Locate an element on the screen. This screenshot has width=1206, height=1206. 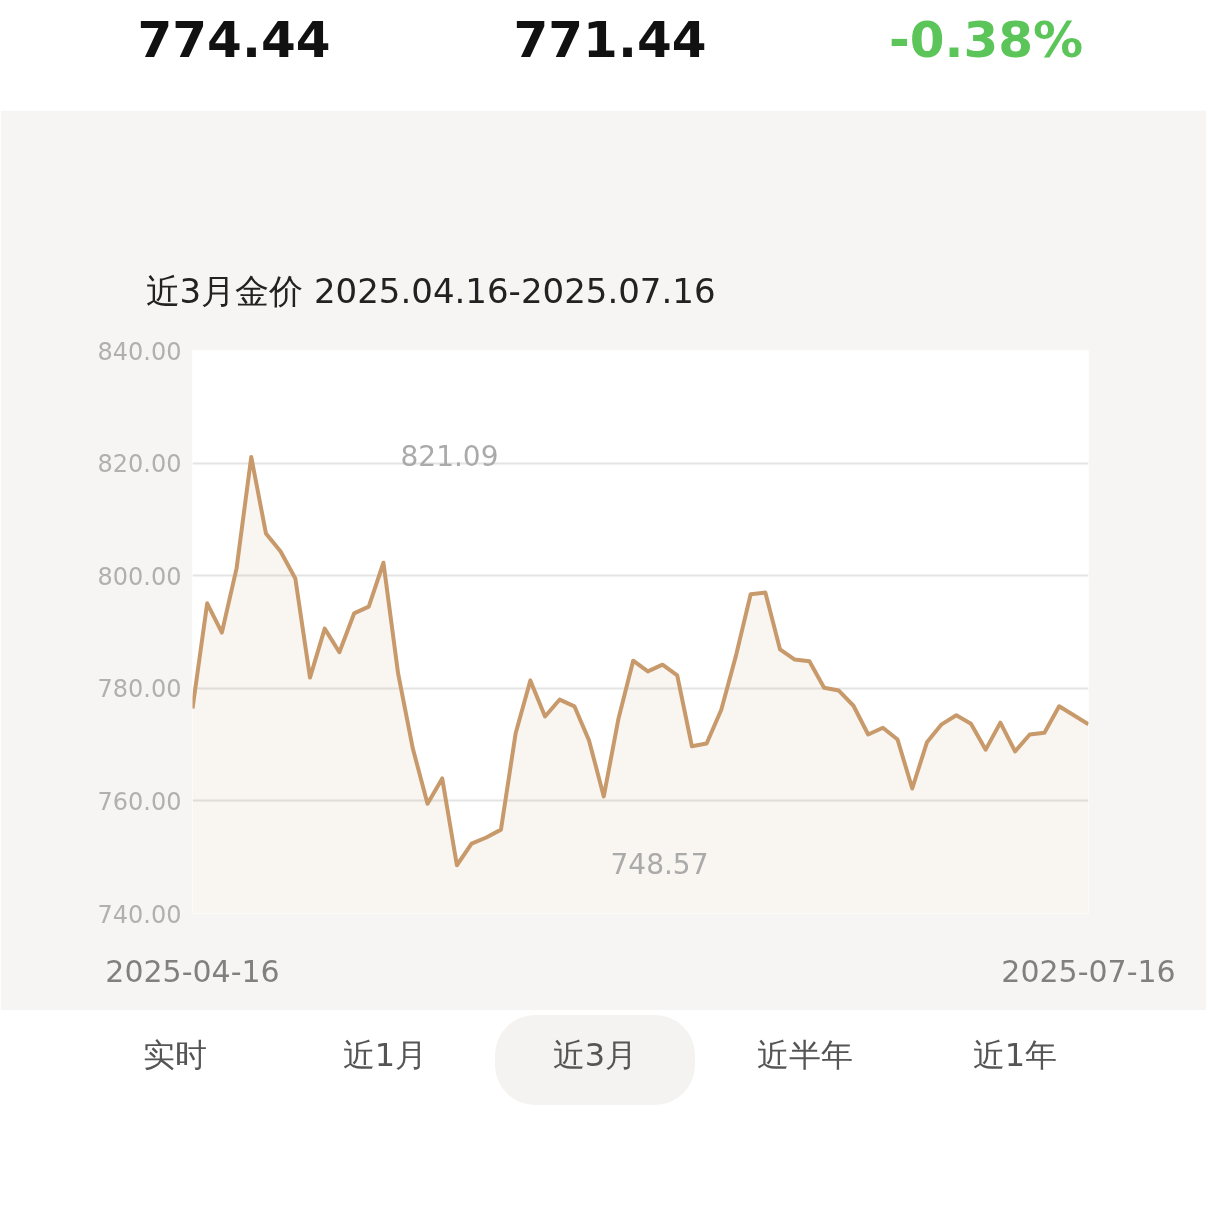
y-tick-label: 820.00 is located at coordinates (139, 464).